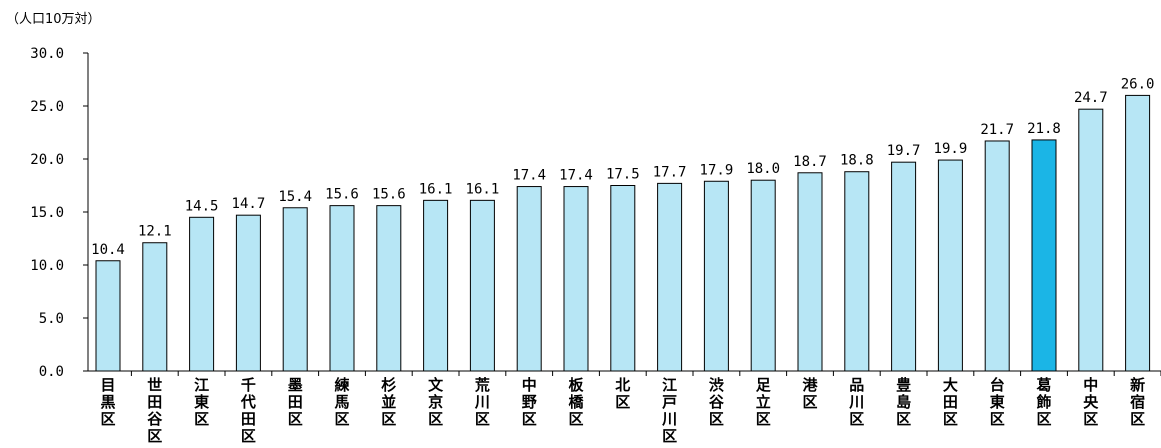 The image size is (1161, 448). Describe the element at coordinates (341, 385) in the screenshot. I see `category-char: 練` at that location.